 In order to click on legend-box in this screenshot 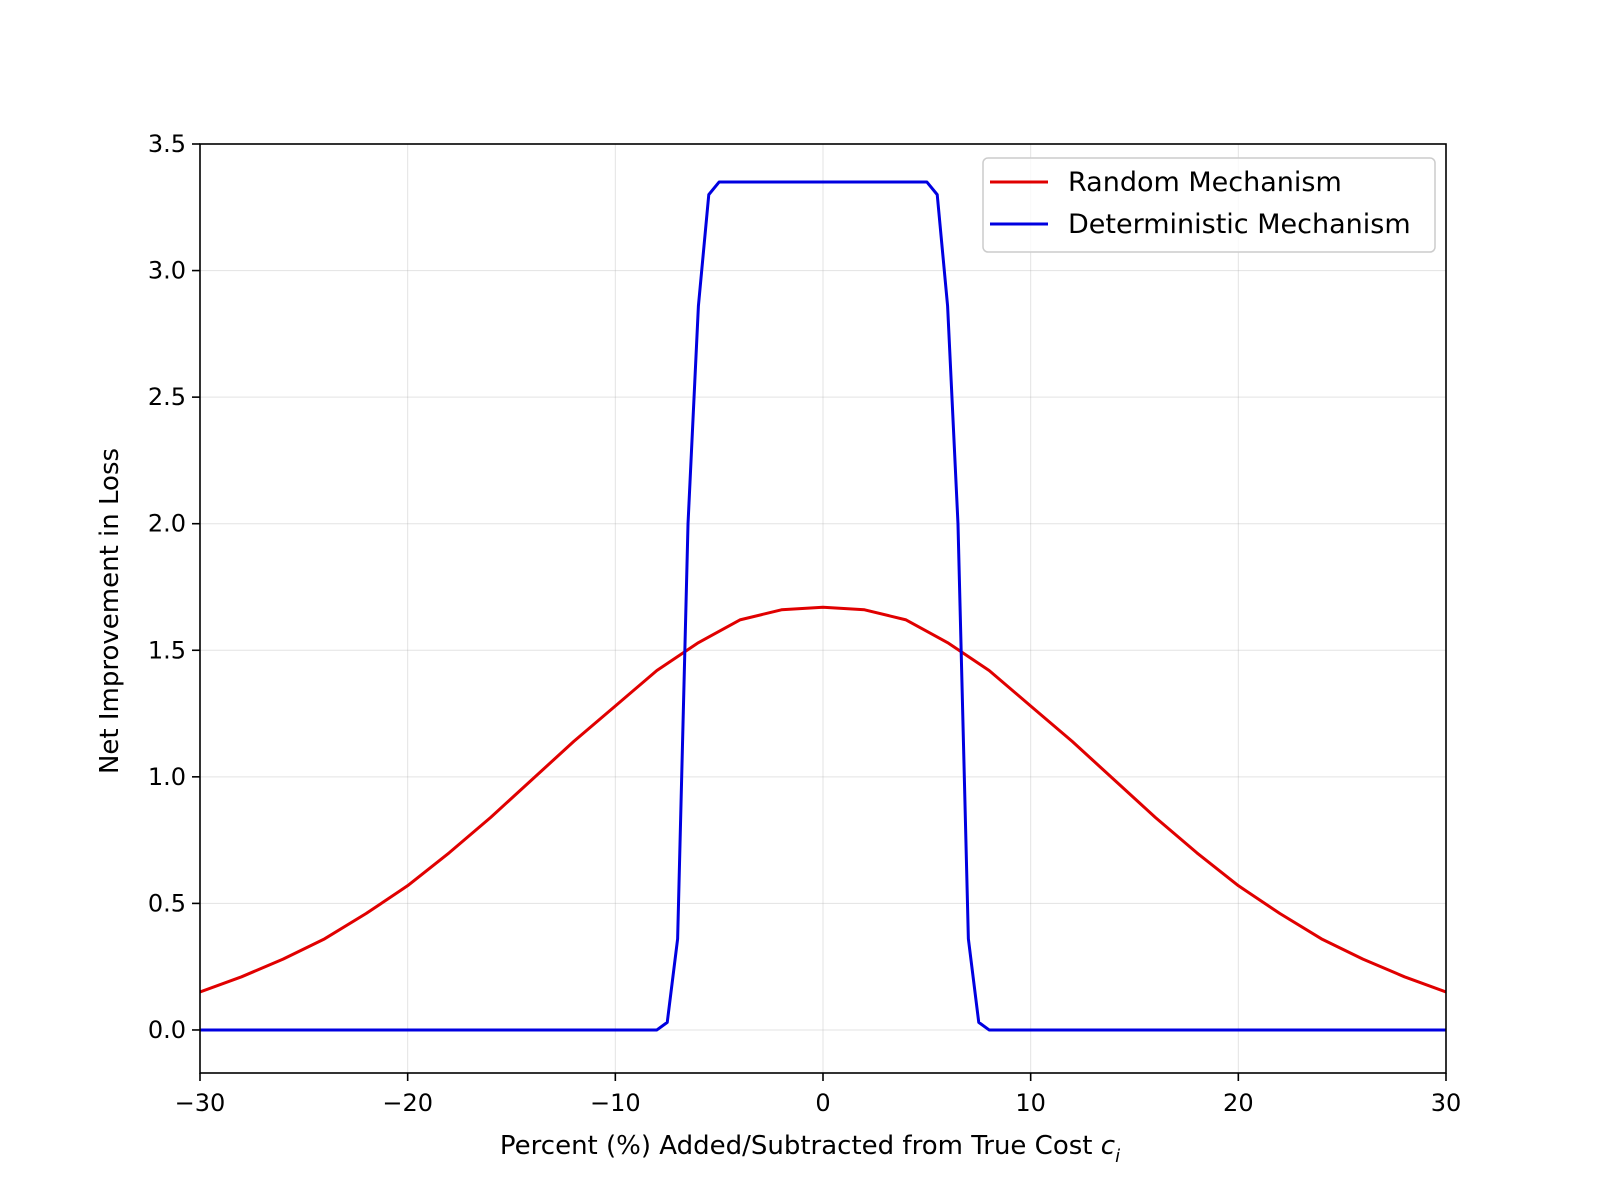, I will do `click(1209, 205)`.